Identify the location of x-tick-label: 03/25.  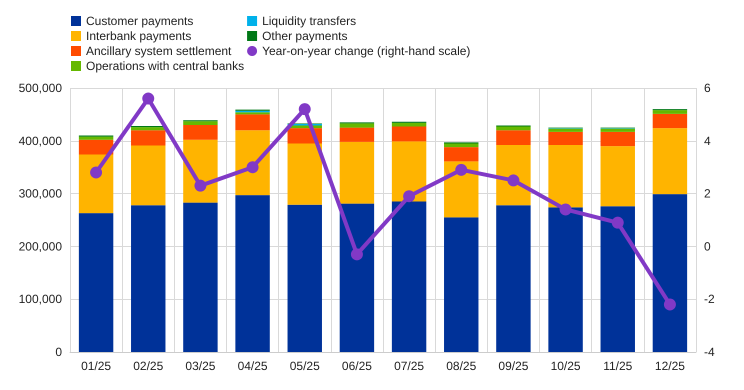
(200, 366).